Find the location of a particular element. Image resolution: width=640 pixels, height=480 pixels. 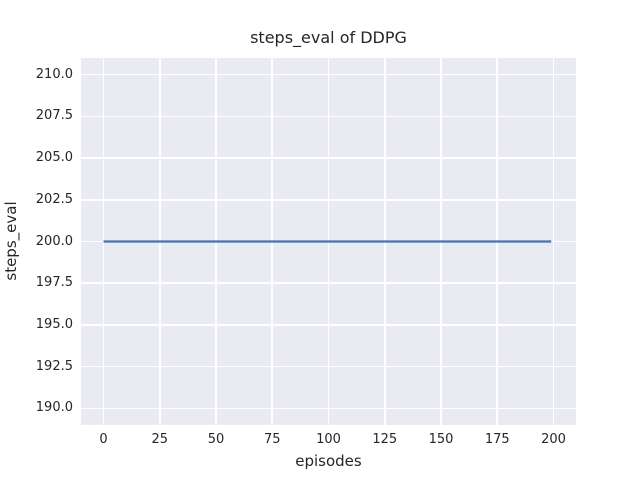

y-tick-label: 190.0 is located at coordinates (54, 408).